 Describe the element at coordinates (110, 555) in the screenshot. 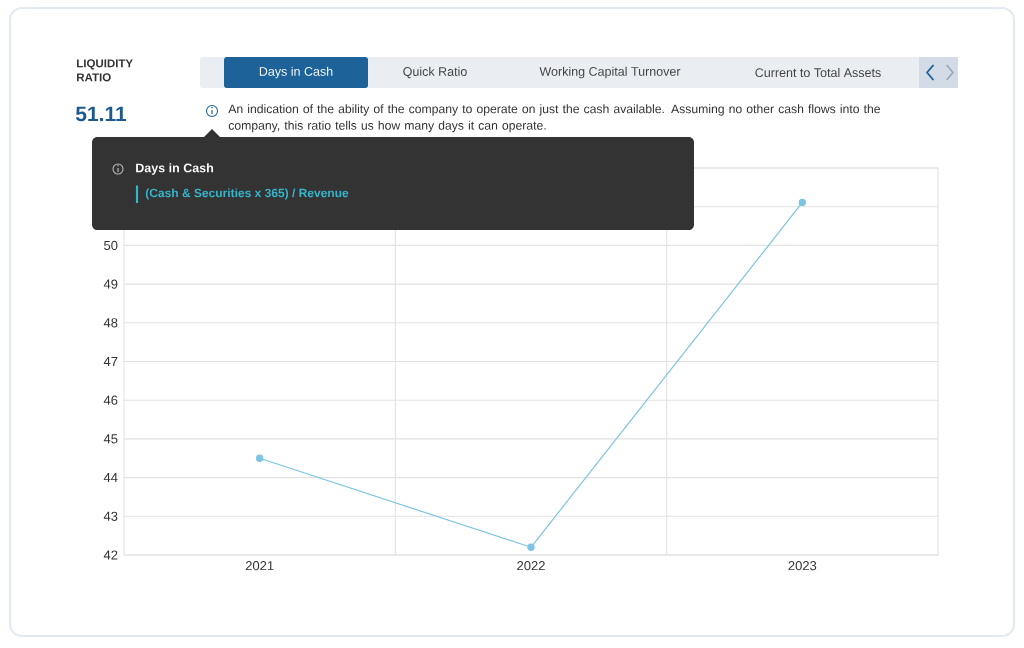

I see `y-tick-label: 42` at that location.